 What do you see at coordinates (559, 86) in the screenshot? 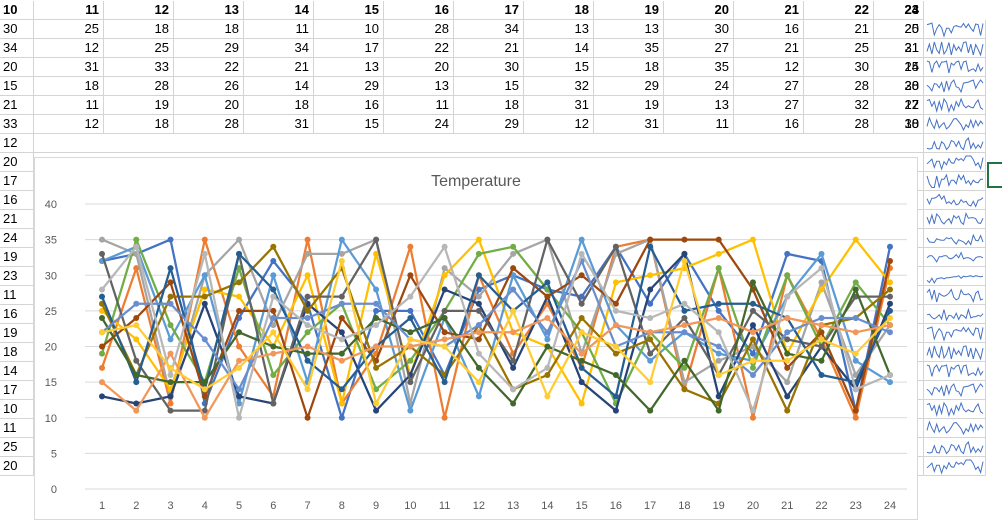
I see `grid-cell: 32` at bounding box center [559, 86].